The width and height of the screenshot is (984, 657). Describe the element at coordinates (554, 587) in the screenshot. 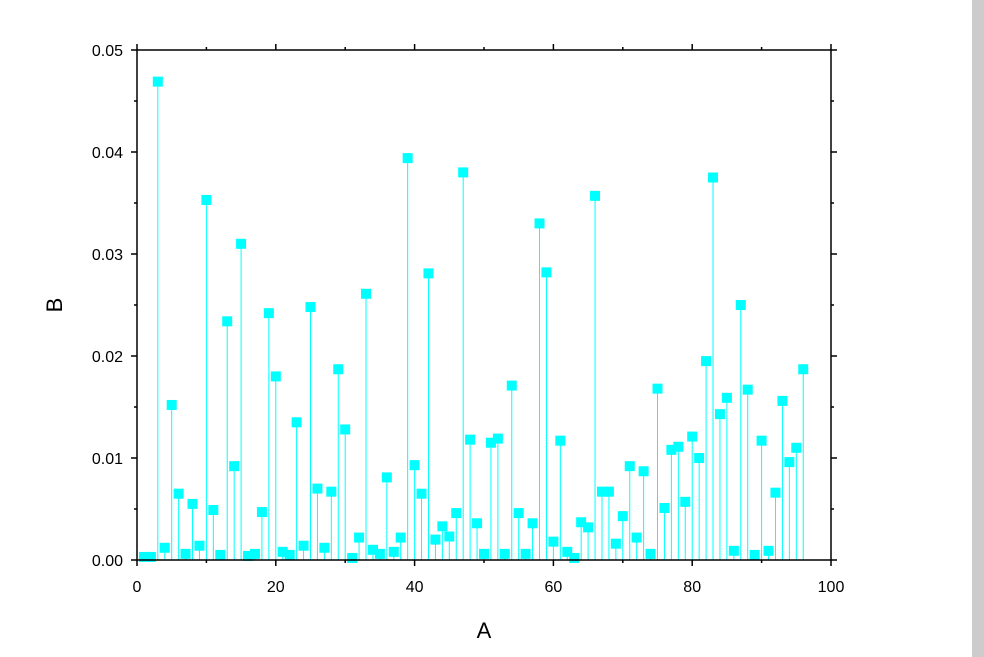

I see `x-tick-label: 60` at that location.